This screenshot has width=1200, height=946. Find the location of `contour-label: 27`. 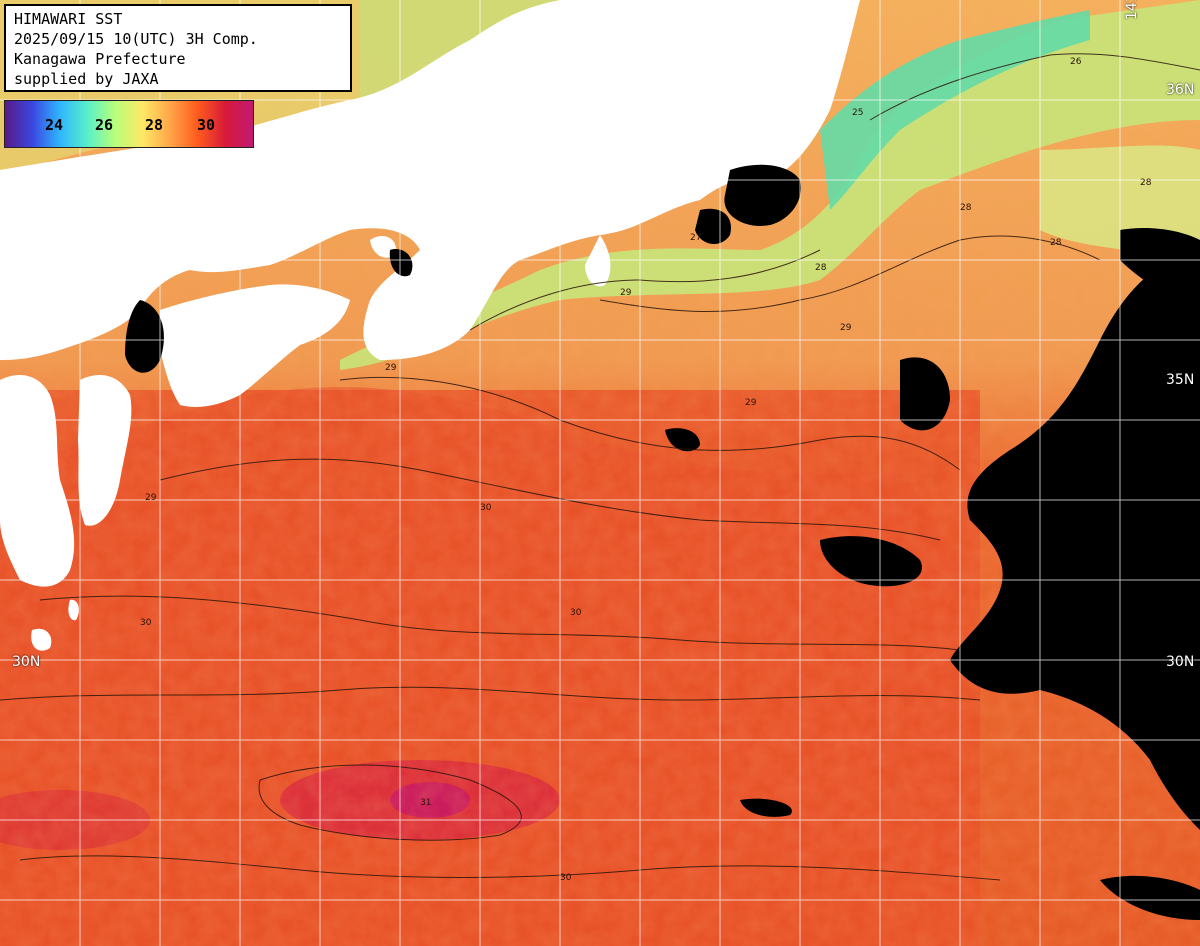

contour-label: 27 is located at coordinates (695, 238).